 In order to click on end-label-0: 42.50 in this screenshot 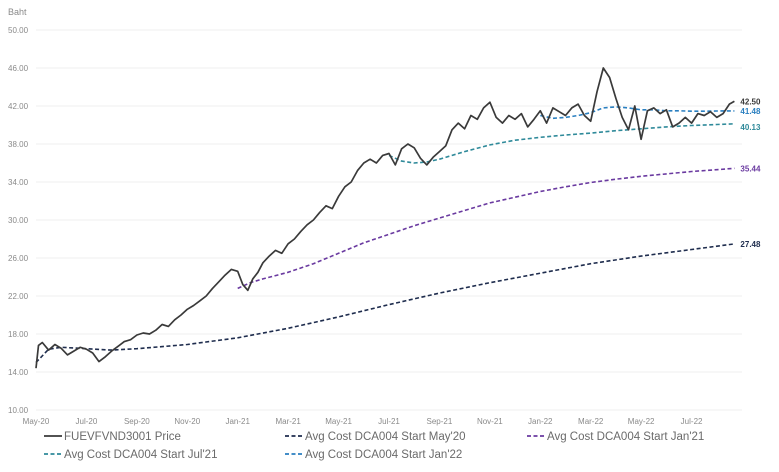, I will do `click(750, 101)`.